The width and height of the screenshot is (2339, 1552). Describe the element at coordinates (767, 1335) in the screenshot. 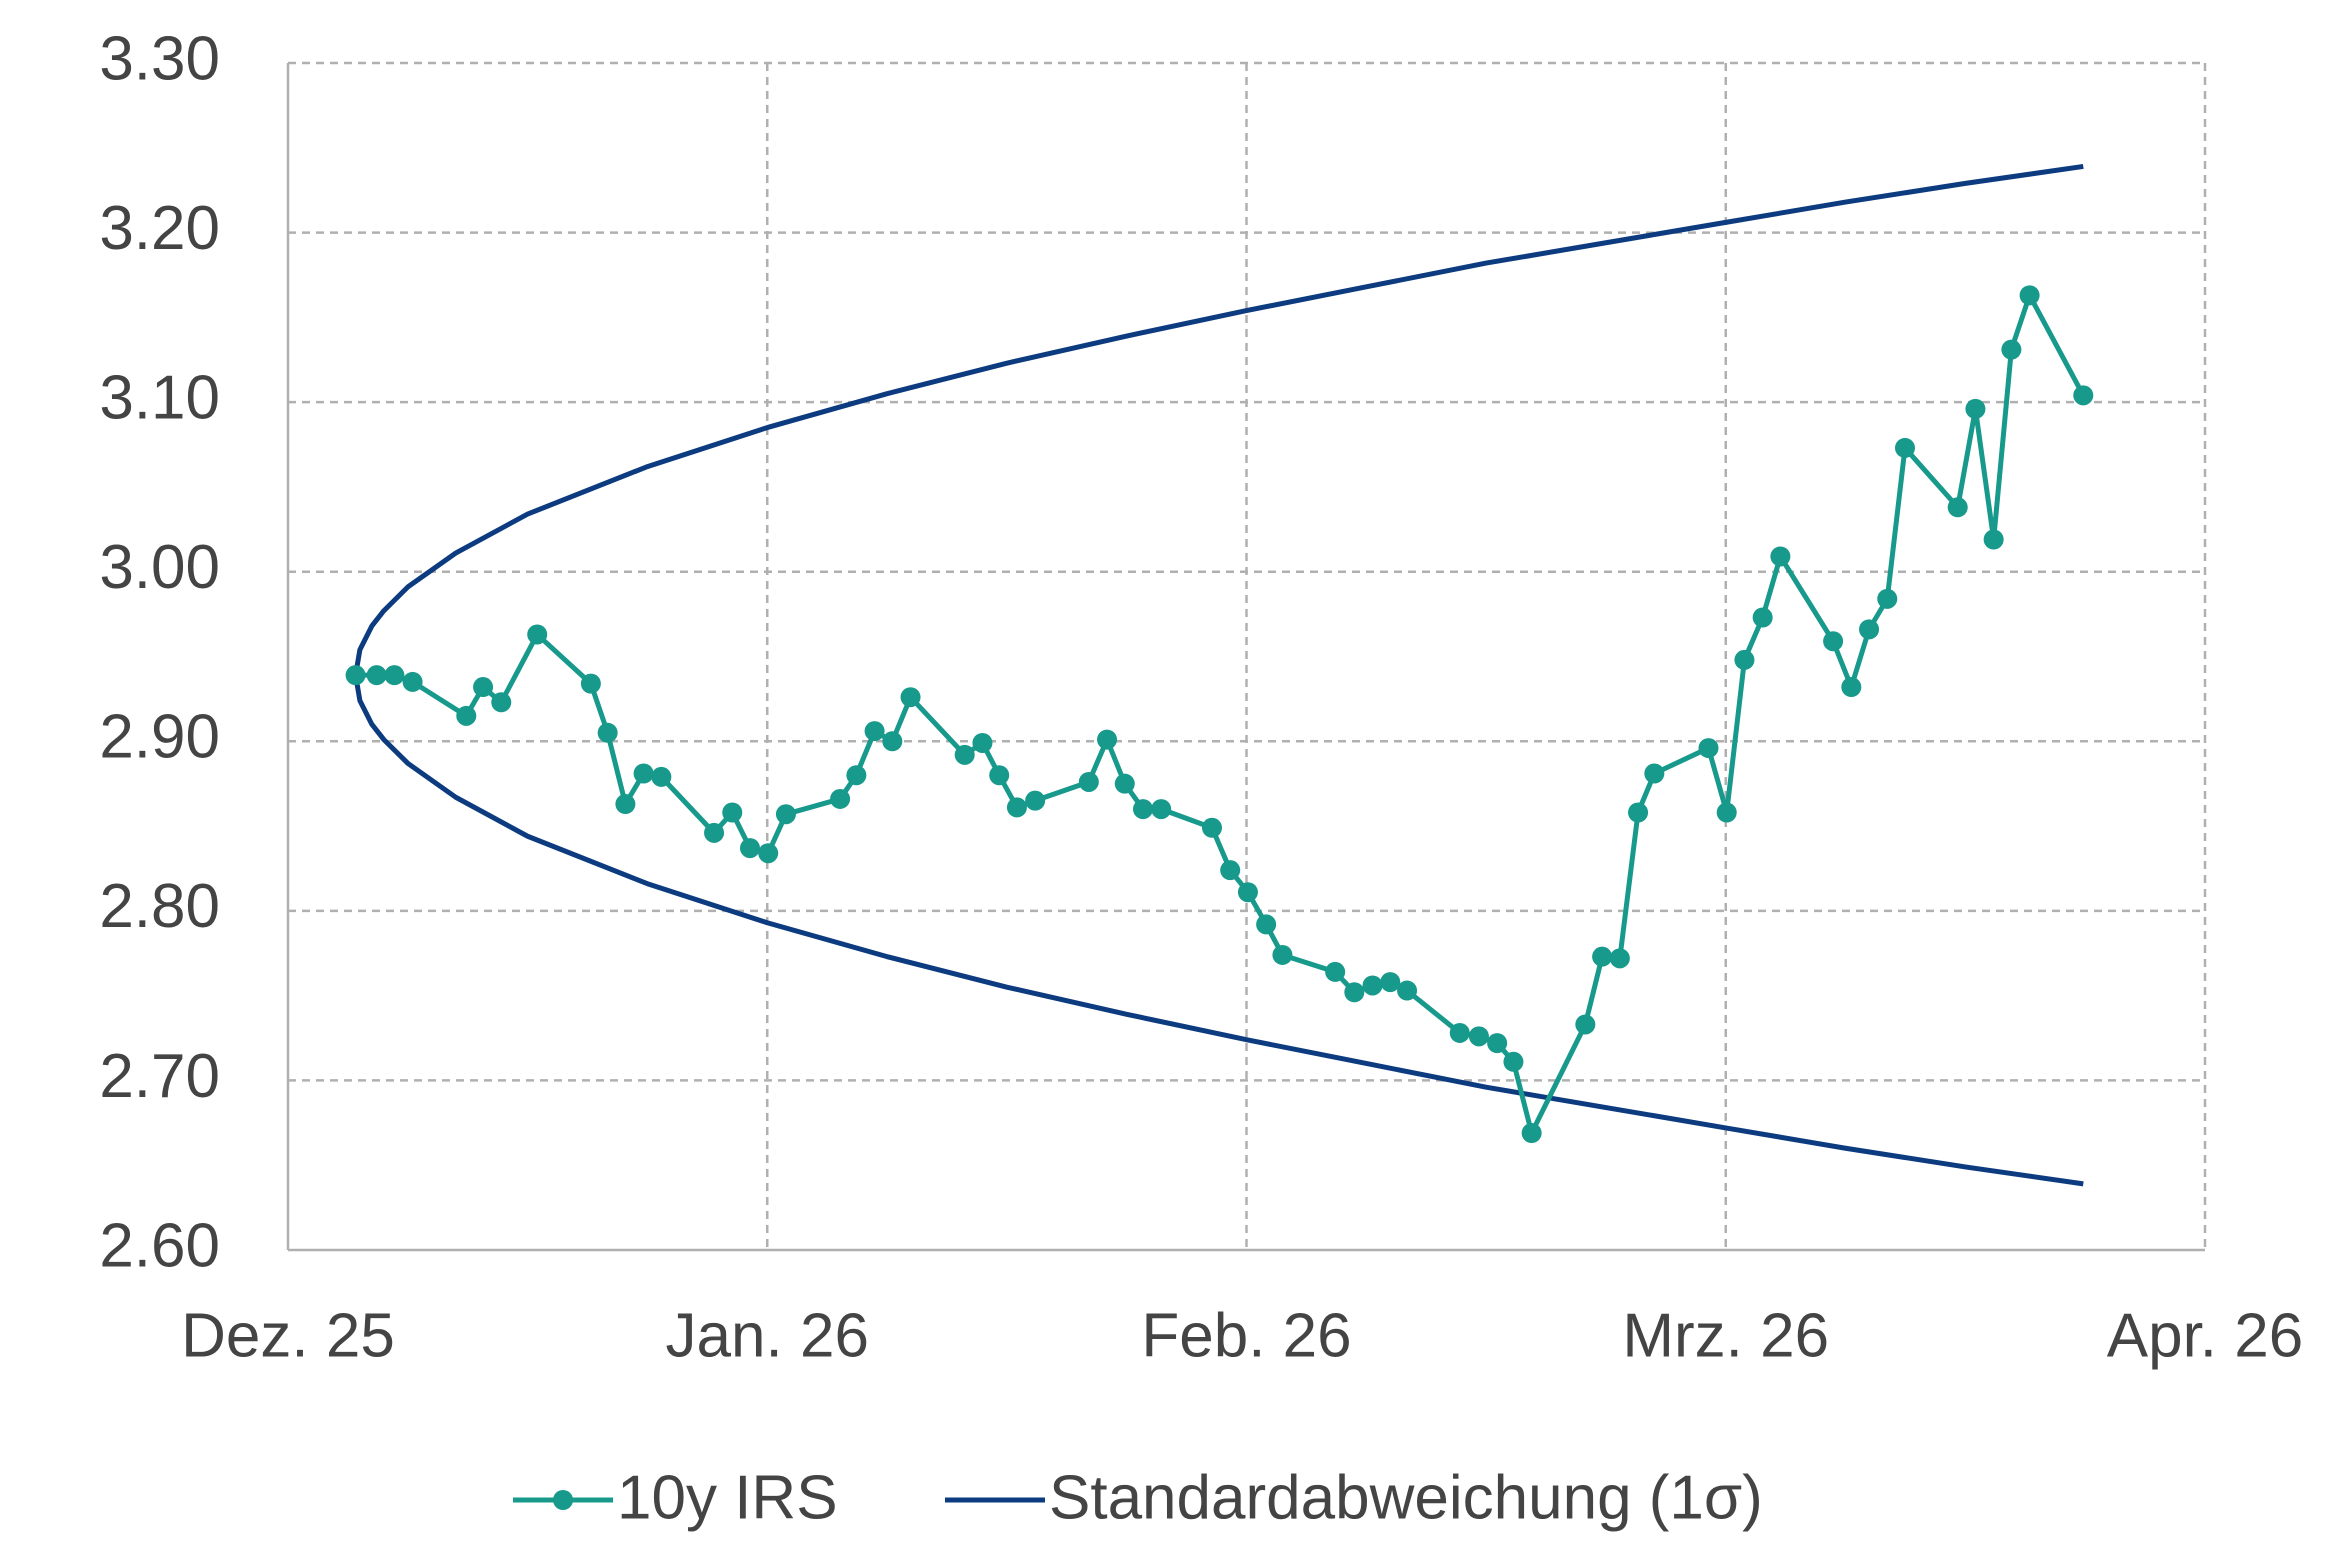

I see `x-tick-label: Jan. 26` at that location.